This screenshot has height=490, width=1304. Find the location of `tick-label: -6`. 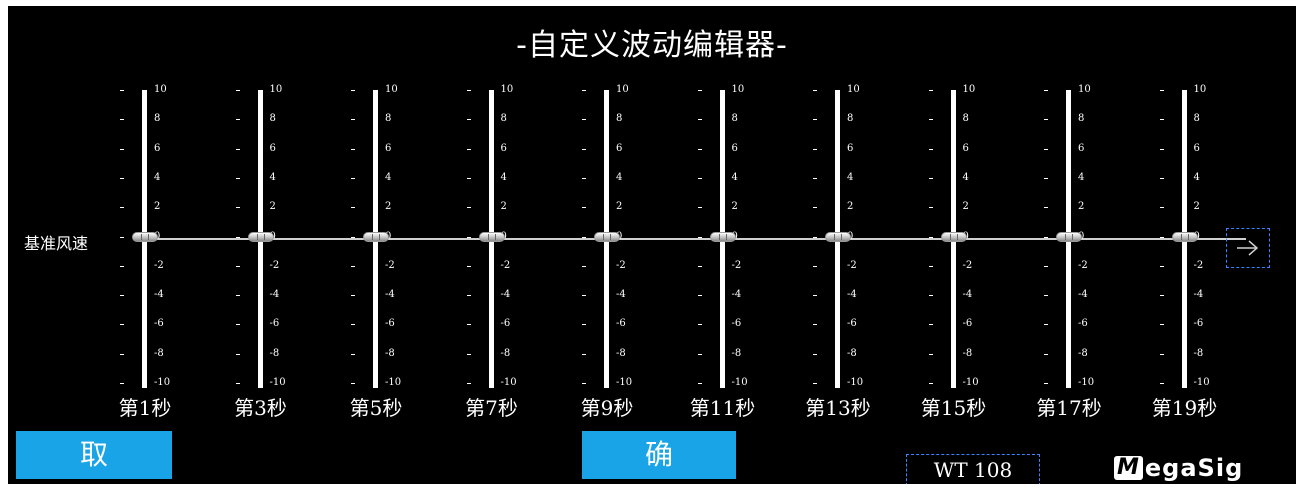

tick-label: -6 is located at coordinates (390, 324).